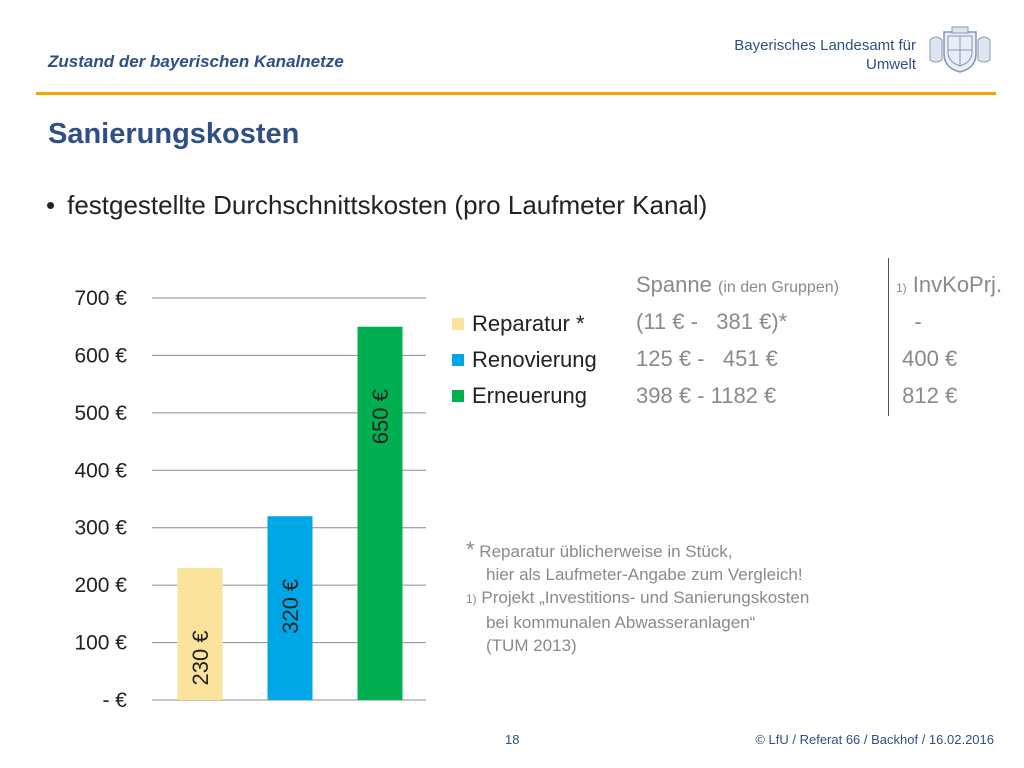 Image resolution: width=1024 pixels, height=768 pixels. I want to click on footnote-star-mark: *, so click(470, 549).